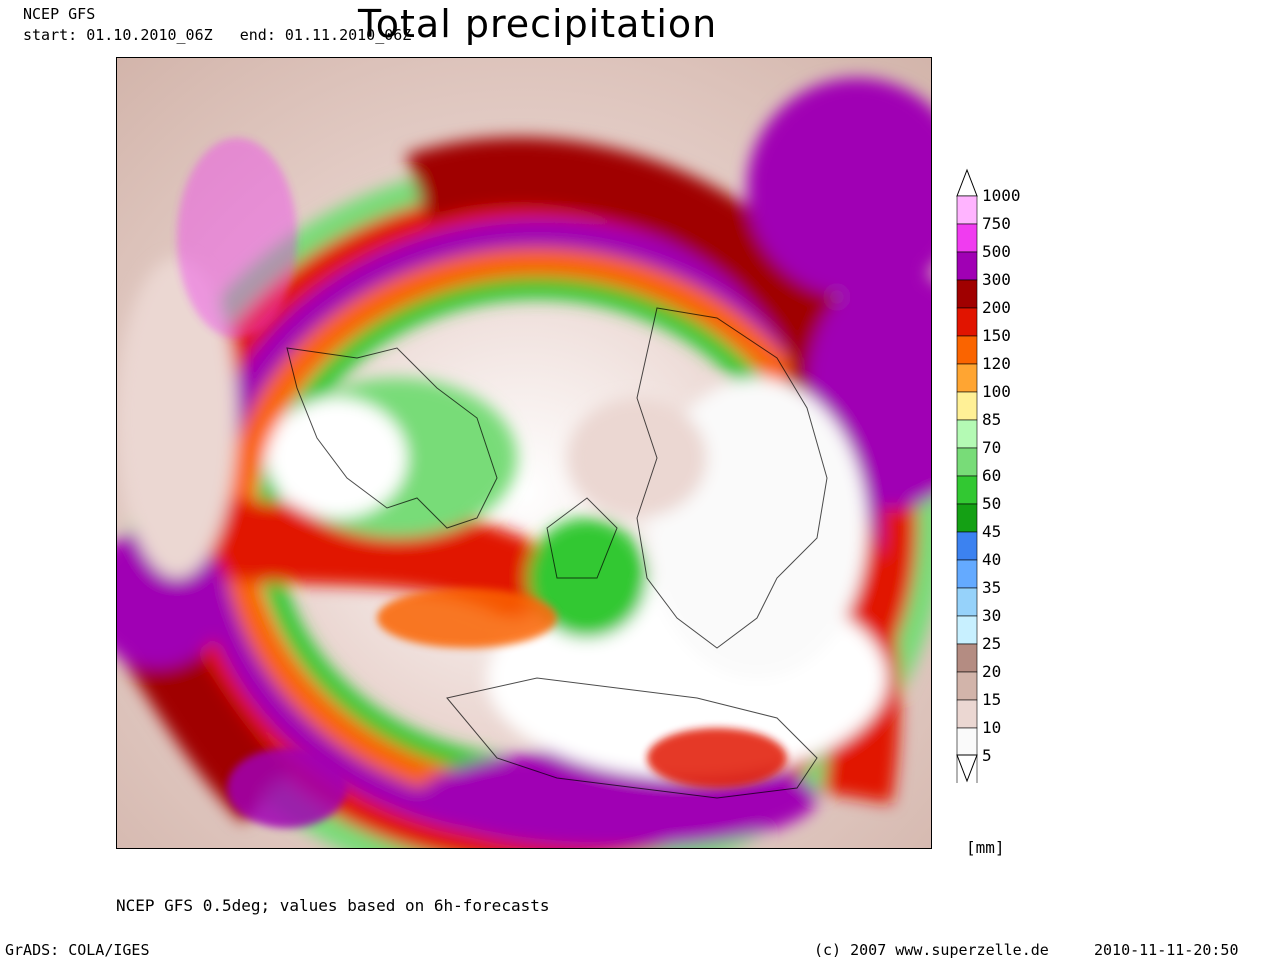  What do you see at coordinates (996, 307) in the screenshot?
I see `colorbar-tick-label: 200` at bounding box center [996, 307].